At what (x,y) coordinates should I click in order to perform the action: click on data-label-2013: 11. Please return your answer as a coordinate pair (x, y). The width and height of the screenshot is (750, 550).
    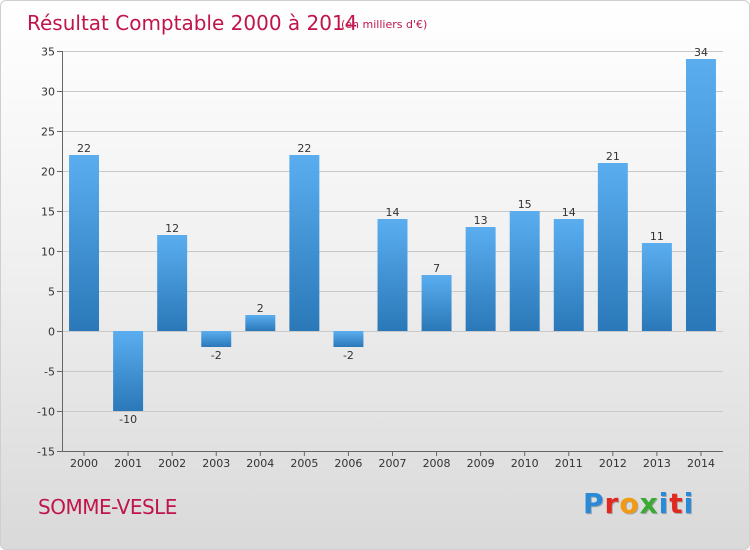
    Looking at the image, I should click on (657, 236).